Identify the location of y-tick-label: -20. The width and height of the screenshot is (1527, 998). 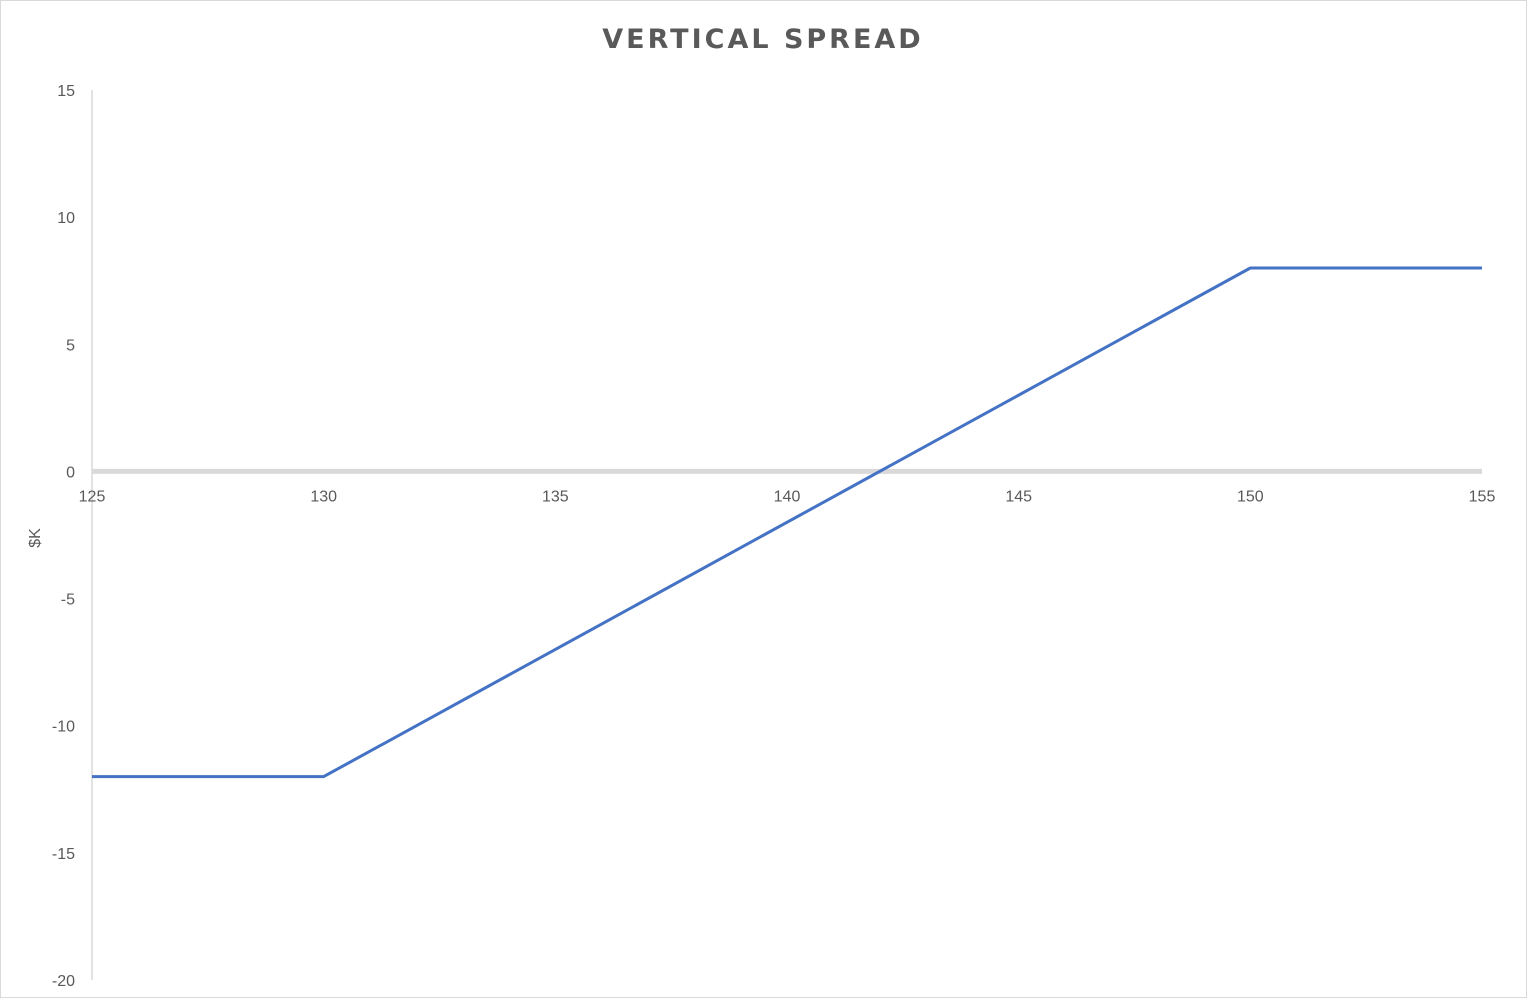
(63, 981).